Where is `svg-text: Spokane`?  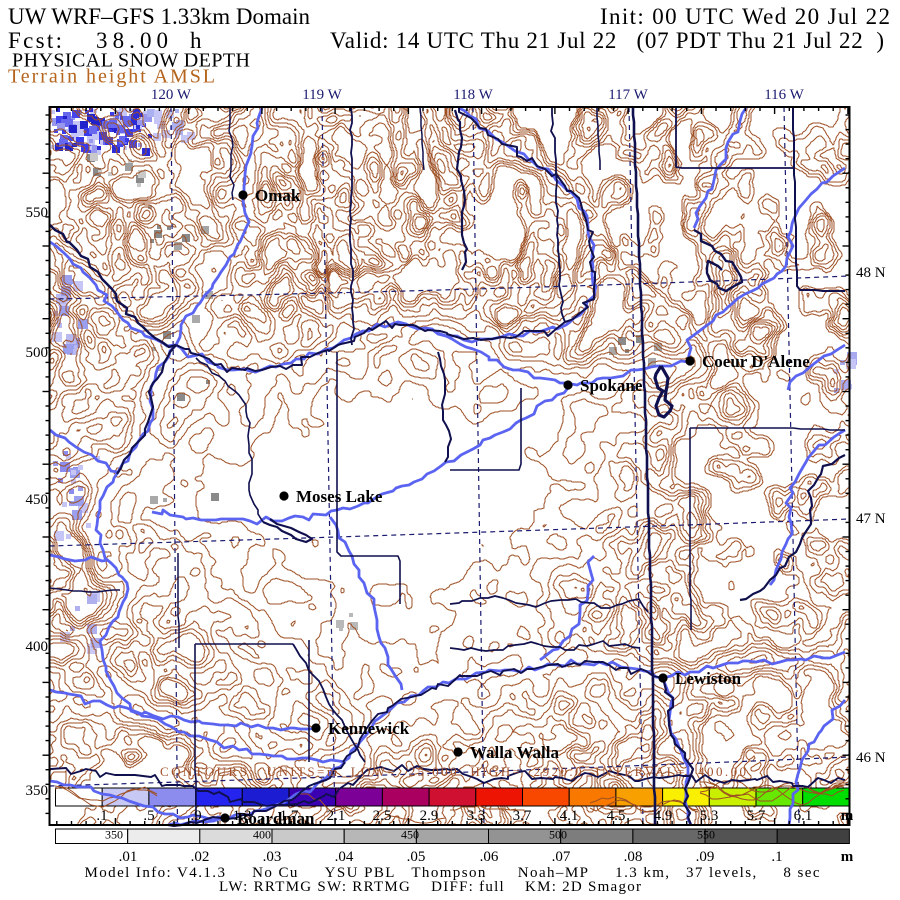 svg-text: Spokane is located at coordinates (611, 385).